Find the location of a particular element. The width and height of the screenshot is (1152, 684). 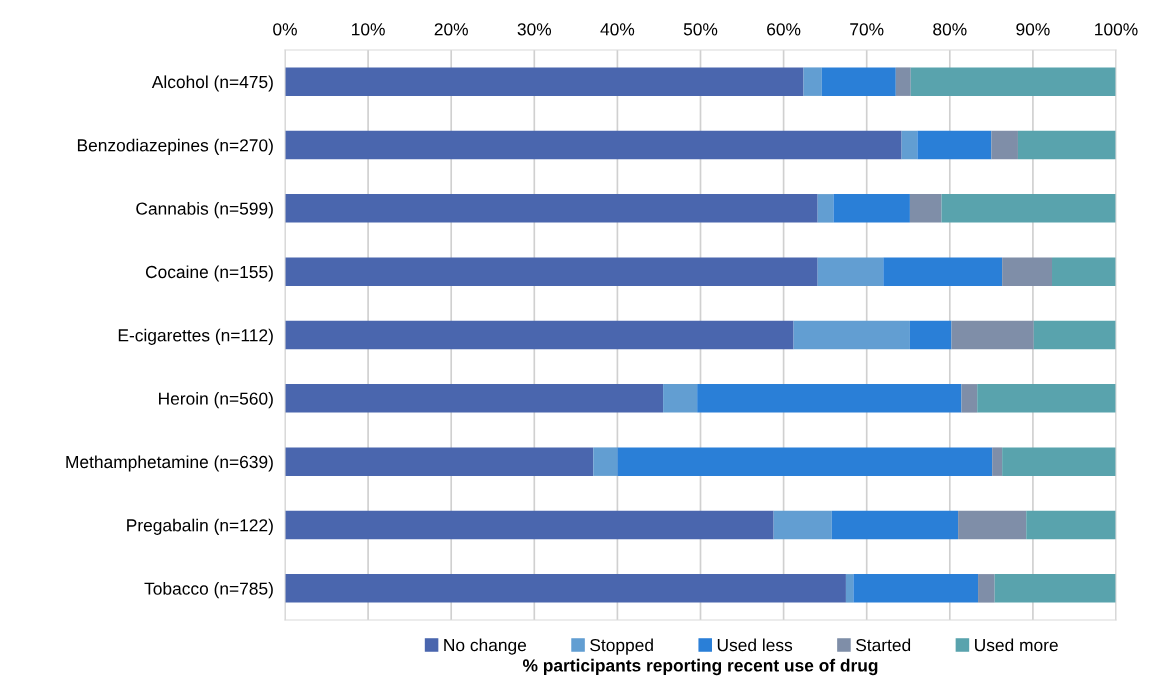

legend-label: Stopped is located at coordinates (621, 646).